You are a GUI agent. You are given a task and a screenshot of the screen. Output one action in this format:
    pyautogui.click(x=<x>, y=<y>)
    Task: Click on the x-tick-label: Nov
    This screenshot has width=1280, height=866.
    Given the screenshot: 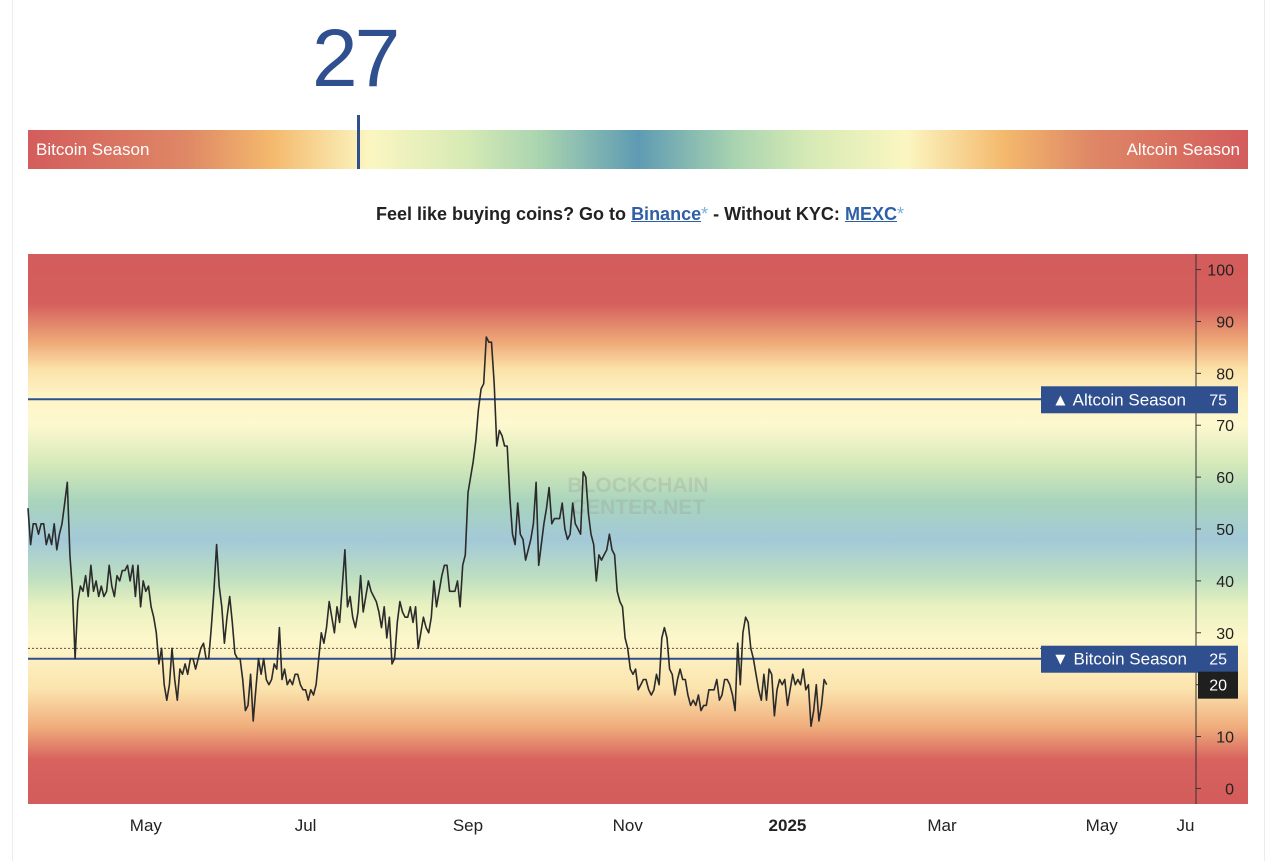 What is the action you would take?
    pyautogui.click(x=628, y=825)
    